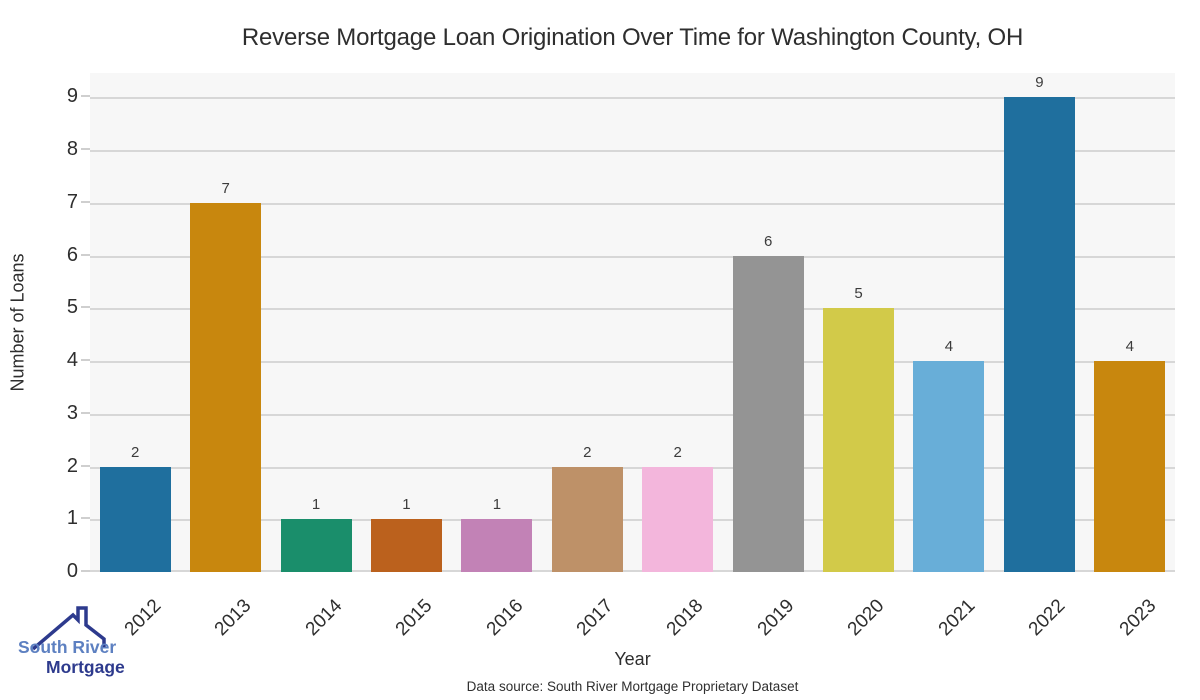  Describe the element at coordinates (866, 618) in the screenshot. I see `x-tick-label-2020: 2020` at that location.